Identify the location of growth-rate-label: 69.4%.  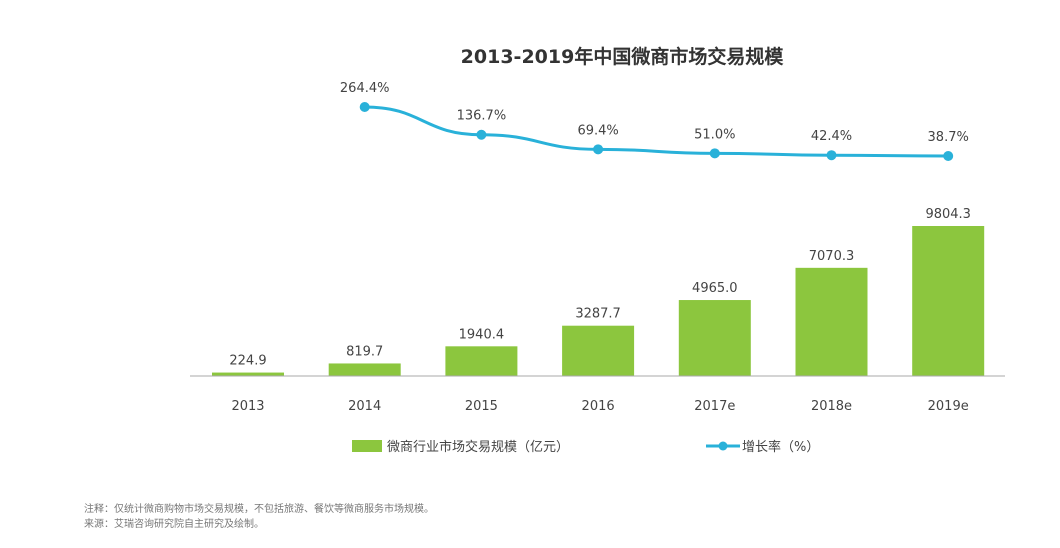
(597, 130).